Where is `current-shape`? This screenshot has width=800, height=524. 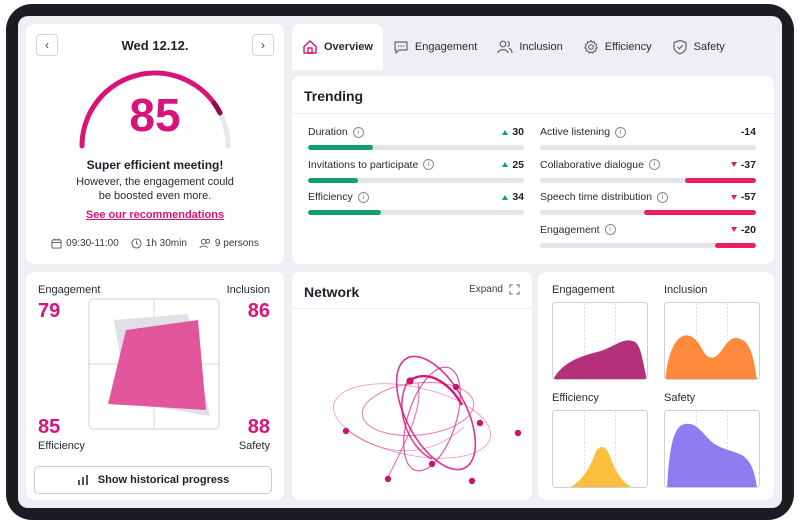 current-shape is located at coordinates (157, 365).